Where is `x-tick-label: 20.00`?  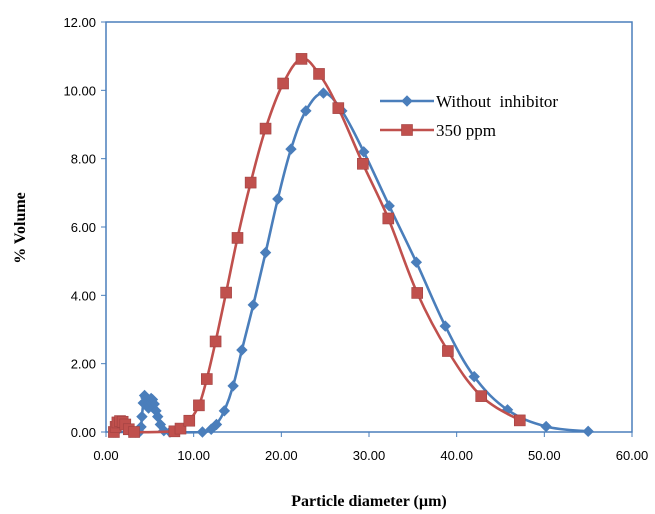
x-tick-label: 20.00 is located at coordinates (281, 455).